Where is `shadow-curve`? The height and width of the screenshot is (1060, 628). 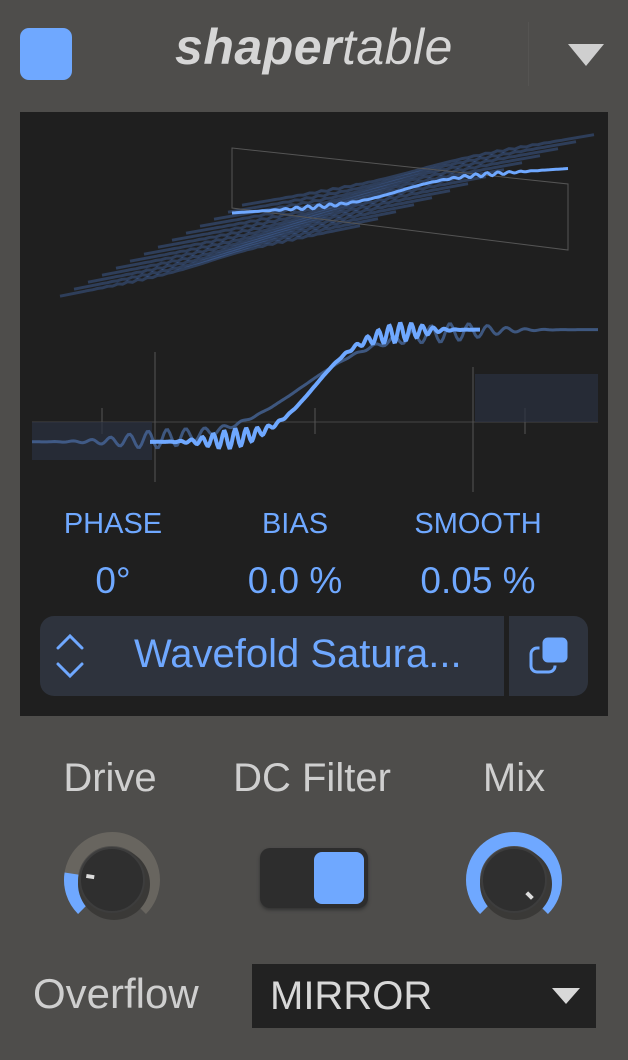
shadow-curve is located at coordinates (315, 386).